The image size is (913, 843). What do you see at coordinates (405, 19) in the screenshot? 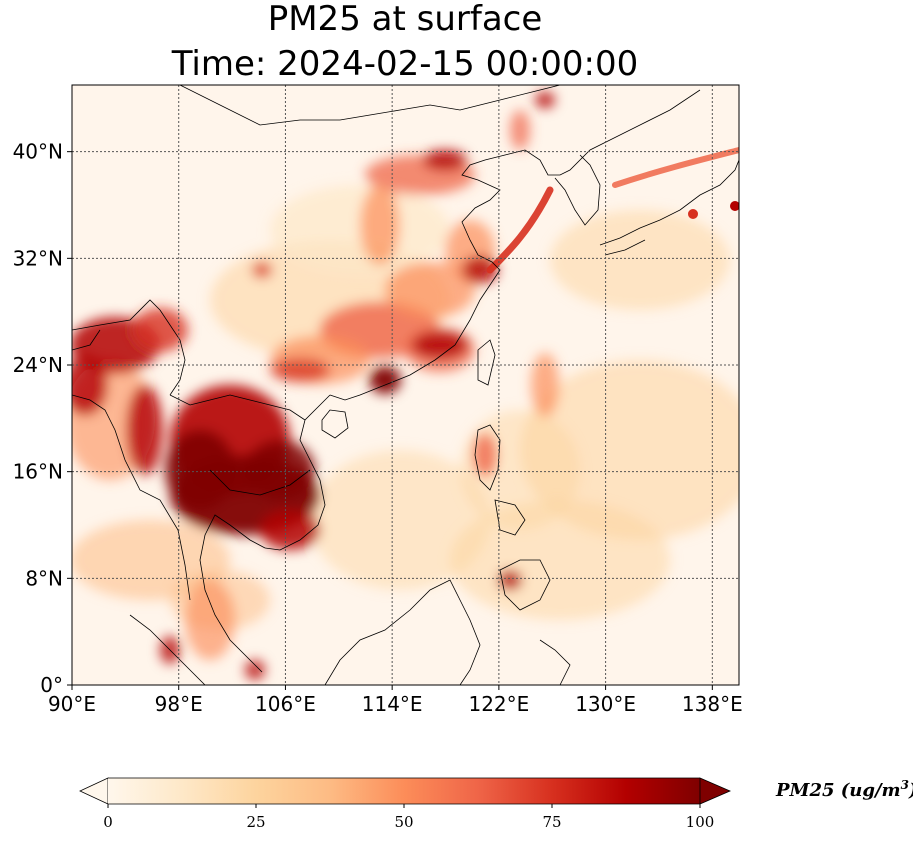
I see `map-title-line-1: PM25 at surface` at bounding box center [405, 19].